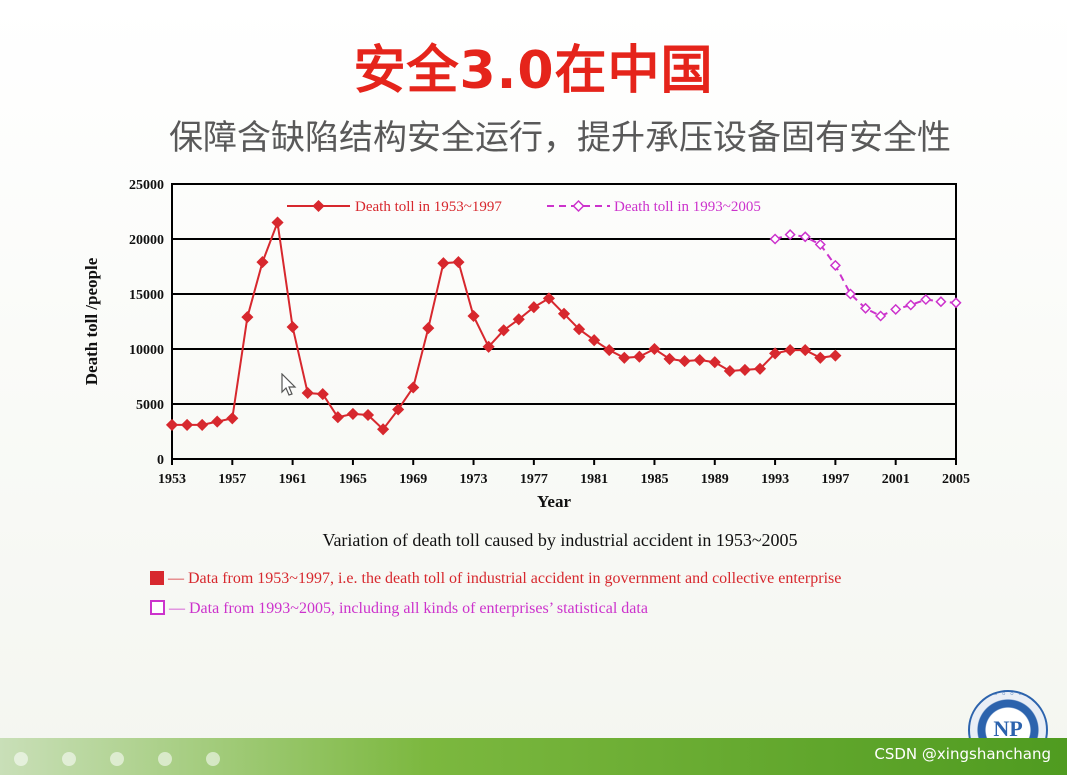 The height and width of the screenshot is (775, 1067). Describe the element at coordinates (146, 295) in the screenshot. I see `y-tick-label: 15000` at that location.